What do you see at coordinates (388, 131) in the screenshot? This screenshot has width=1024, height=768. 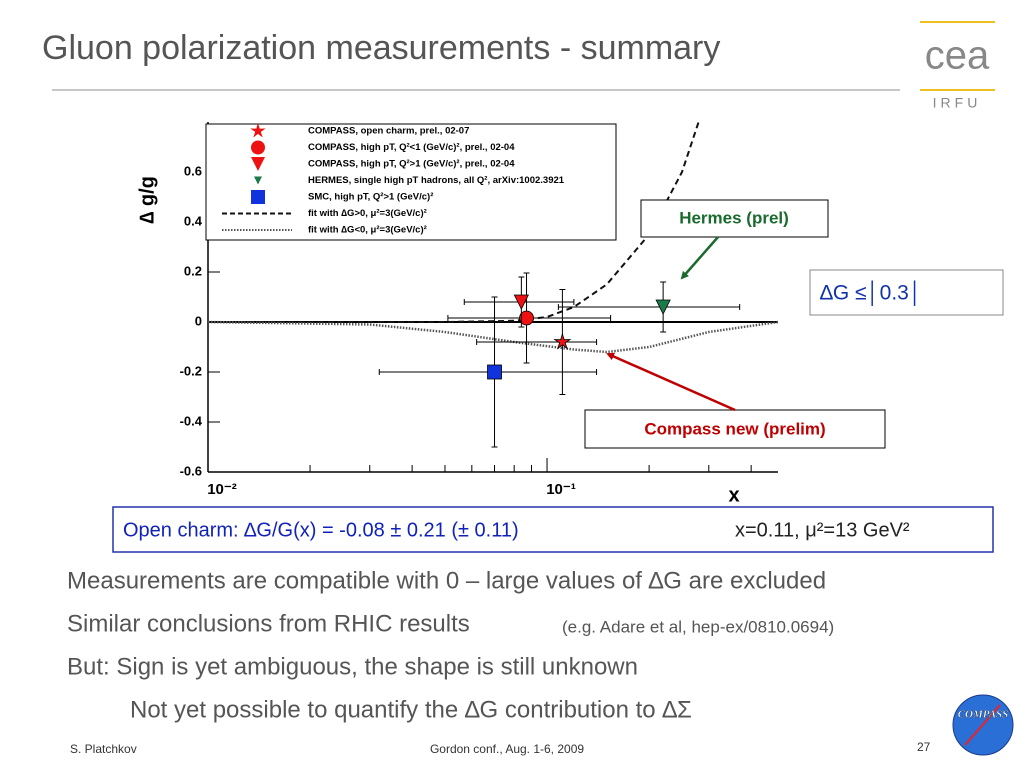 I see `legend-label: COMPASS, open charm, prel., 02-07` at bounding box center [388, 131].